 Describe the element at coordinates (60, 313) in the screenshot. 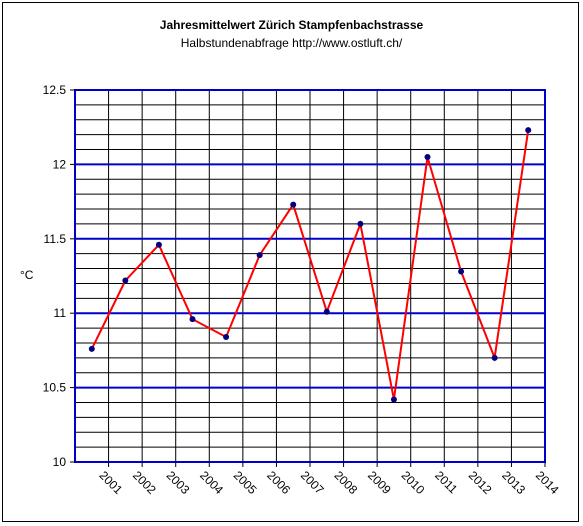

I see `y-tick-label: 11` at that location.